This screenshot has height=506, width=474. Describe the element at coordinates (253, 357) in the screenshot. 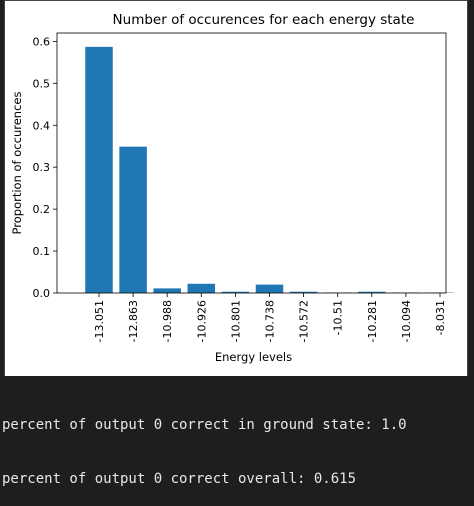

I see `x-axis-label: Energy levels` at that location.